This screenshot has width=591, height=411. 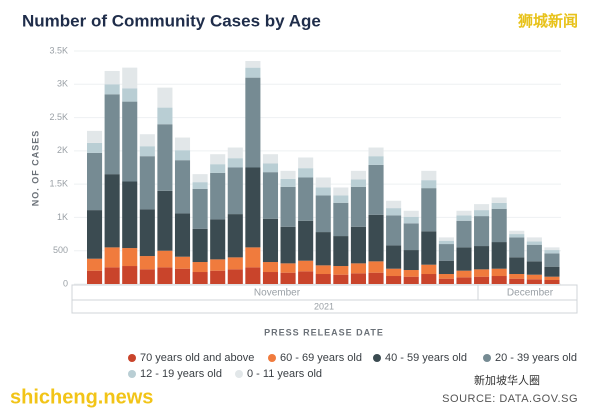 I want to click on legend-label: 40 - 59 years old, so click(x=426, y=358).